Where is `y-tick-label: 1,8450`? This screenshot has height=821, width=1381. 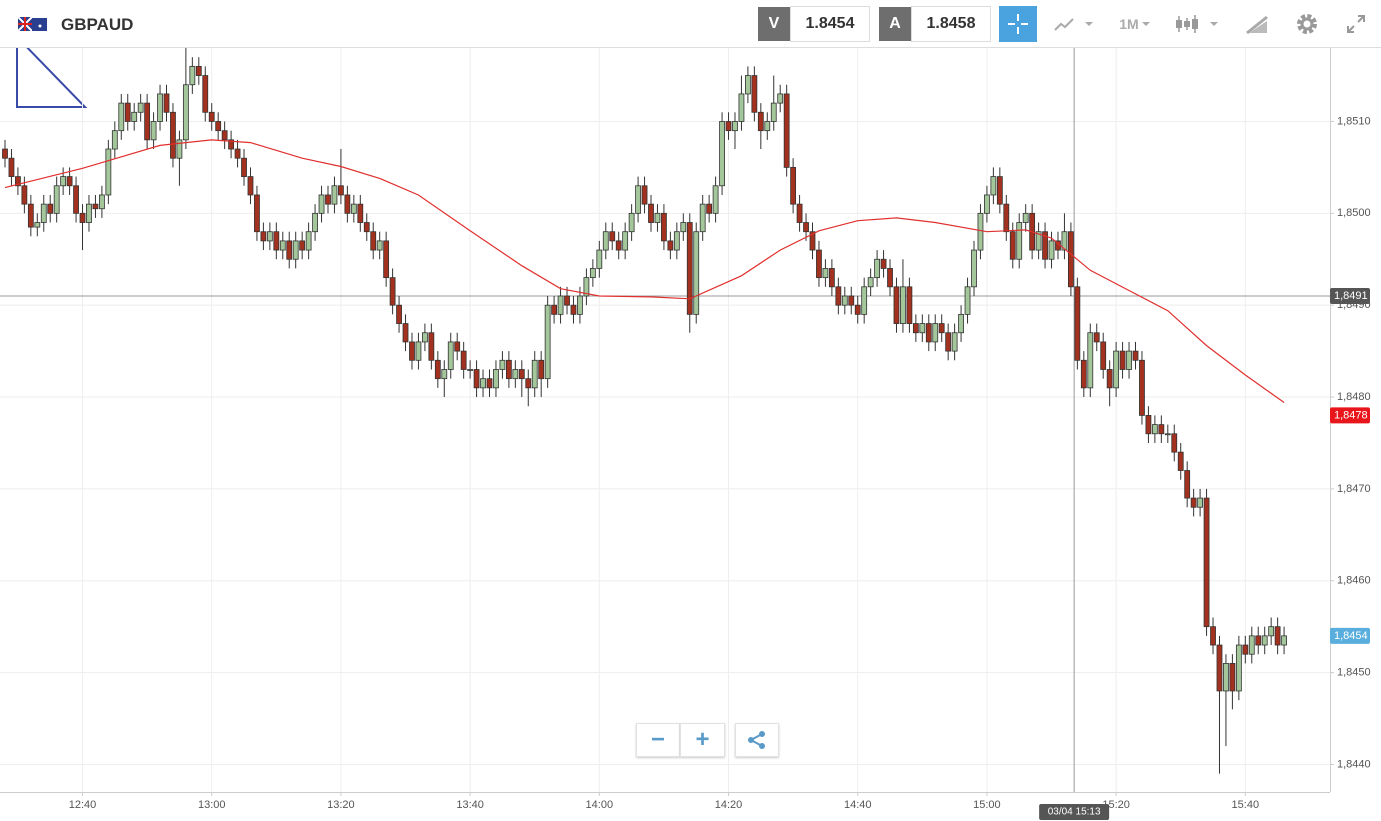
y-tick-label: 1,8450 is located at coordinates (1354, 672).